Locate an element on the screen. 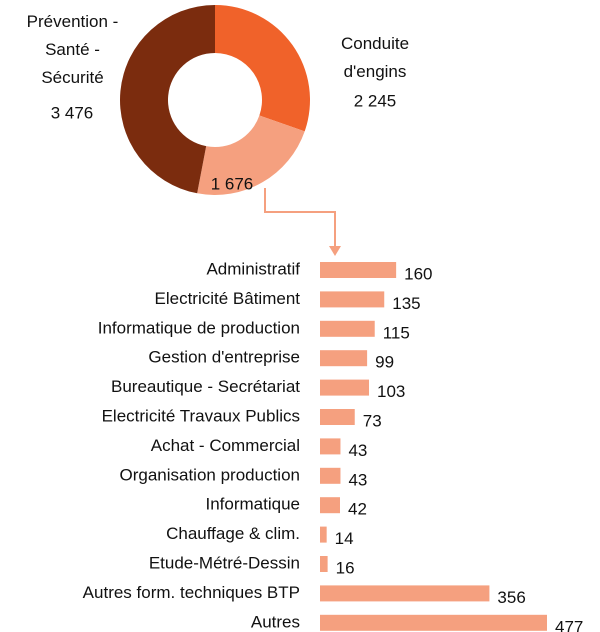  connector is located at coordinates (300, 219).